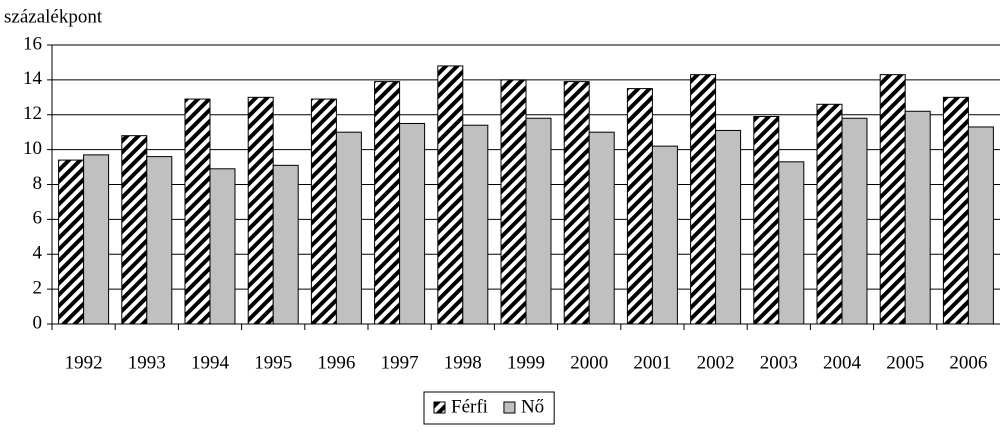 This screenshot has height=432, width=1000. What do you see at coordinates (38, 287) in the screenshot?
I see `y-tick-label: 2` at bounding box center [38, 287].